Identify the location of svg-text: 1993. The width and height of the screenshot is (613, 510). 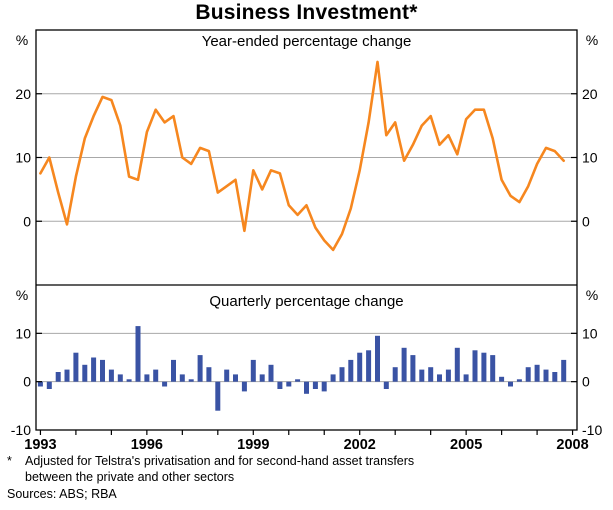
(40, 445).